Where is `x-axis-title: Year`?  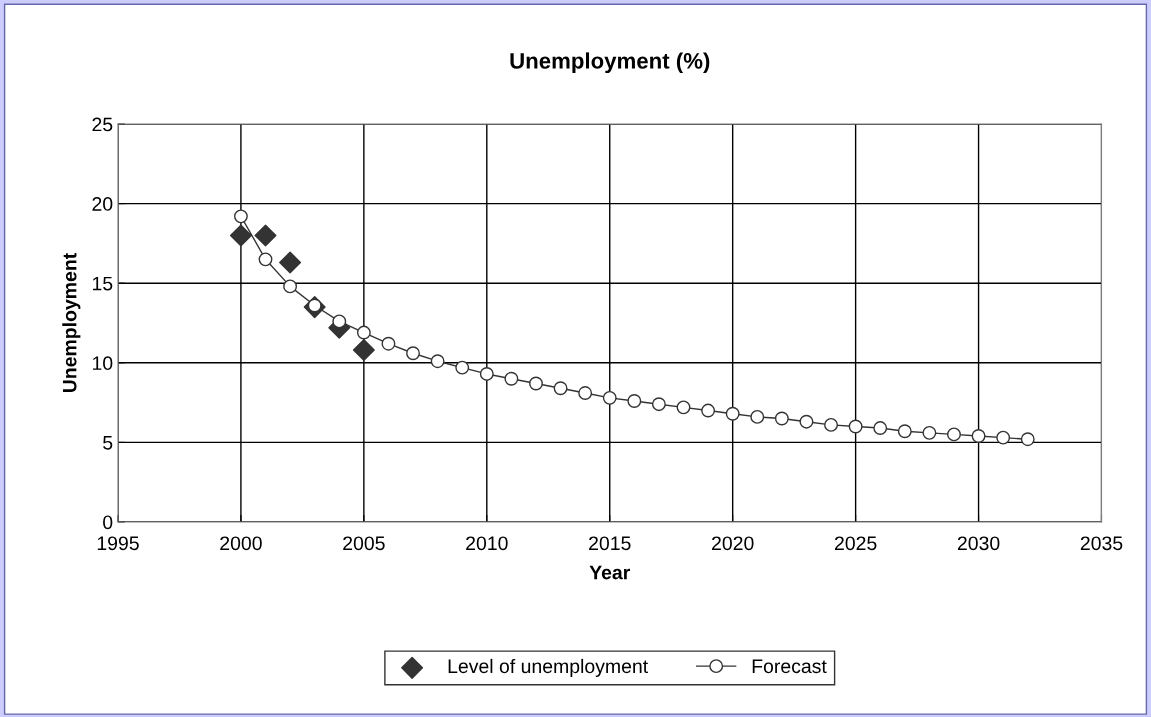
x-axis-title: Year is located at coordinates (609, 572).